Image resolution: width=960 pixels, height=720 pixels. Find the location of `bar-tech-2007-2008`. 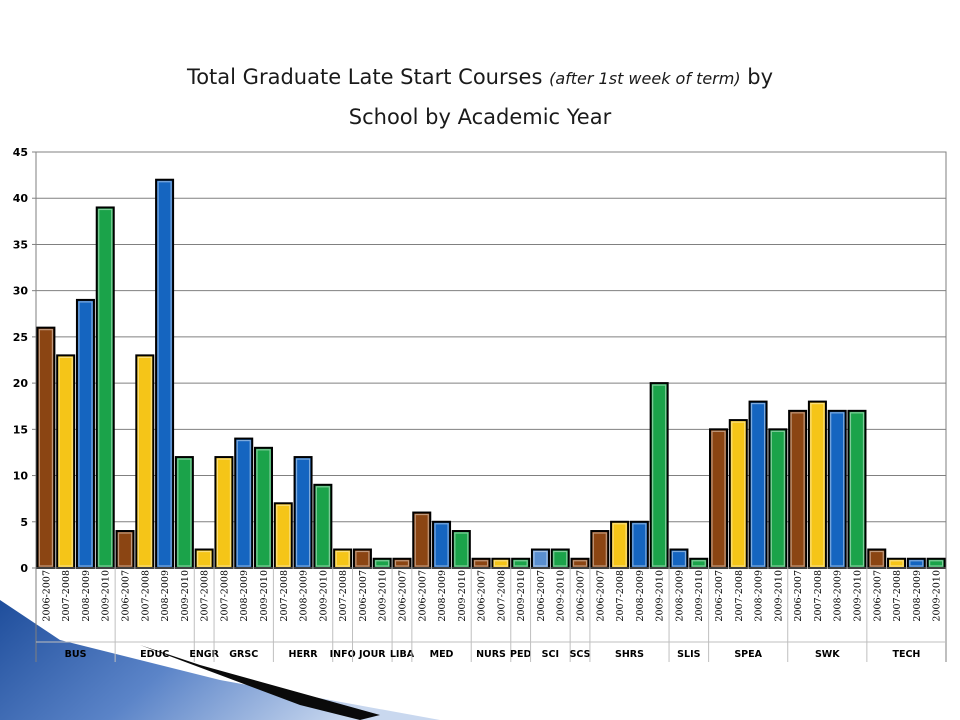

bar-tech-2007-2008 is located at coordinates (897, 563).